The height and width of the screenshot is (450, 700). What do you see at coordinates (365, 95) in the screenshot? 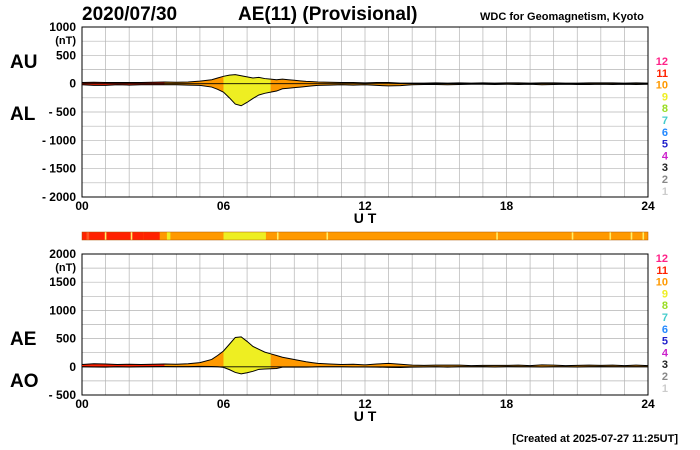
I see `series-line-al` at bounding box center [365, 95].